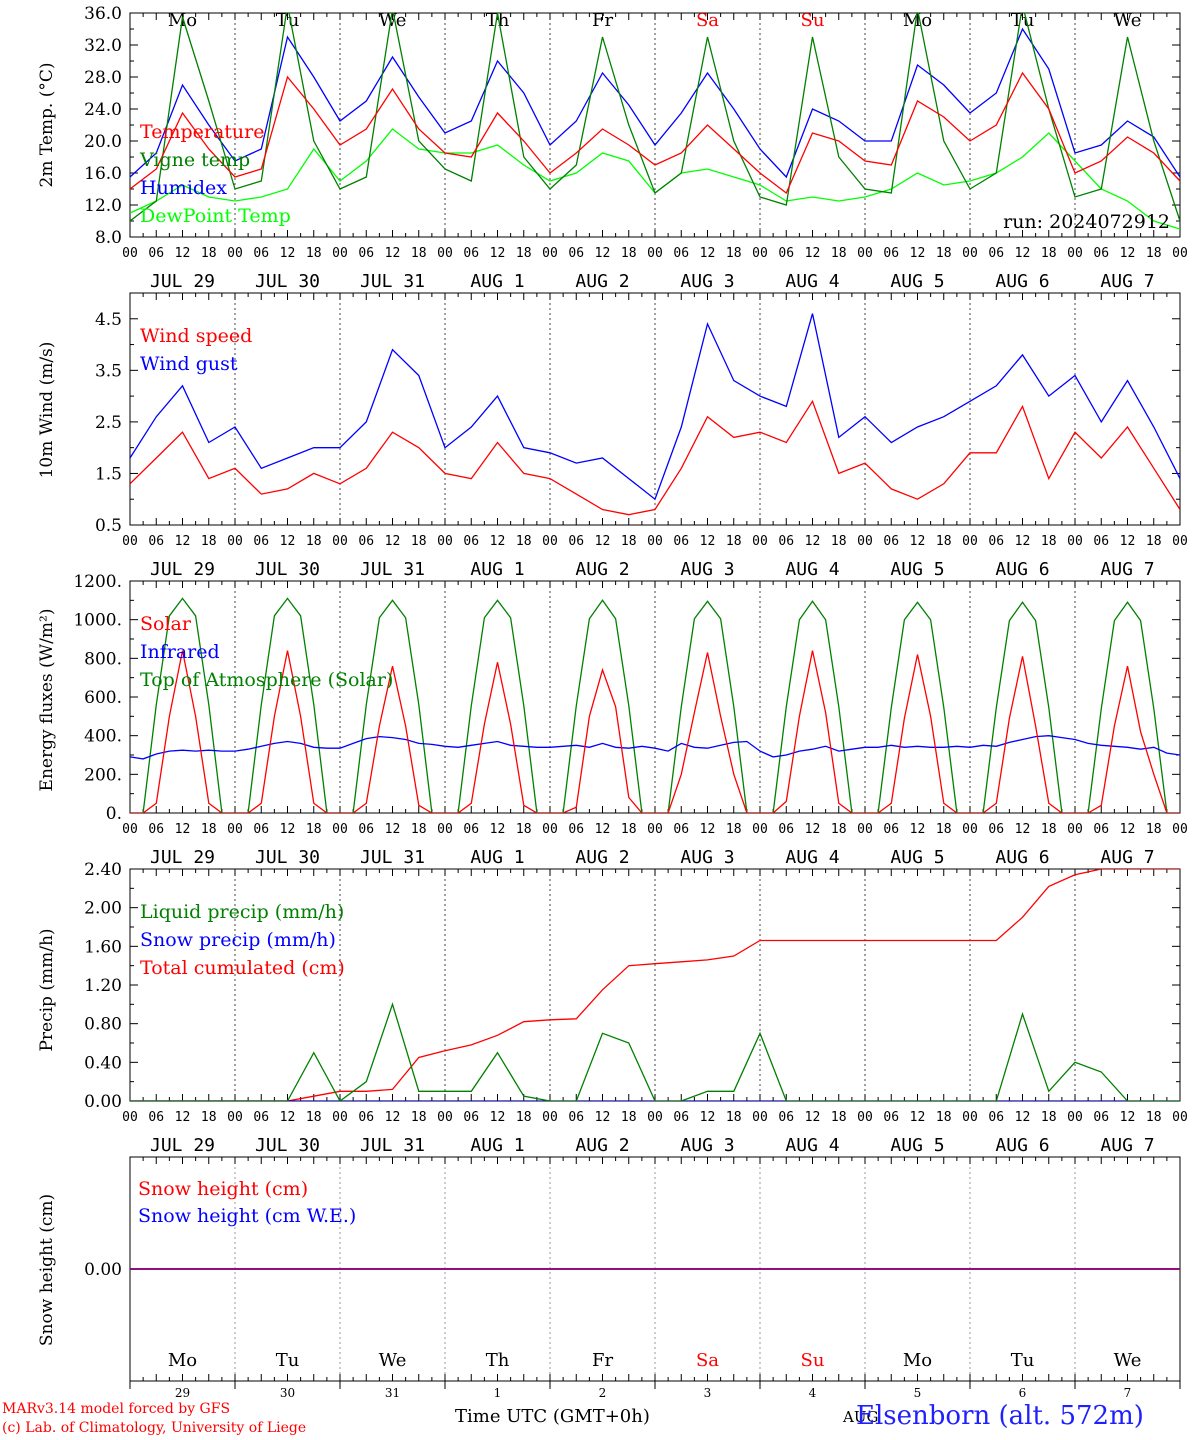 This screenshot has height=1440, width=1194. What do you see at coordinates (603, 1393) in the screenshot?
I see `day-number-label: 2` at bounding box center [603, 1393].